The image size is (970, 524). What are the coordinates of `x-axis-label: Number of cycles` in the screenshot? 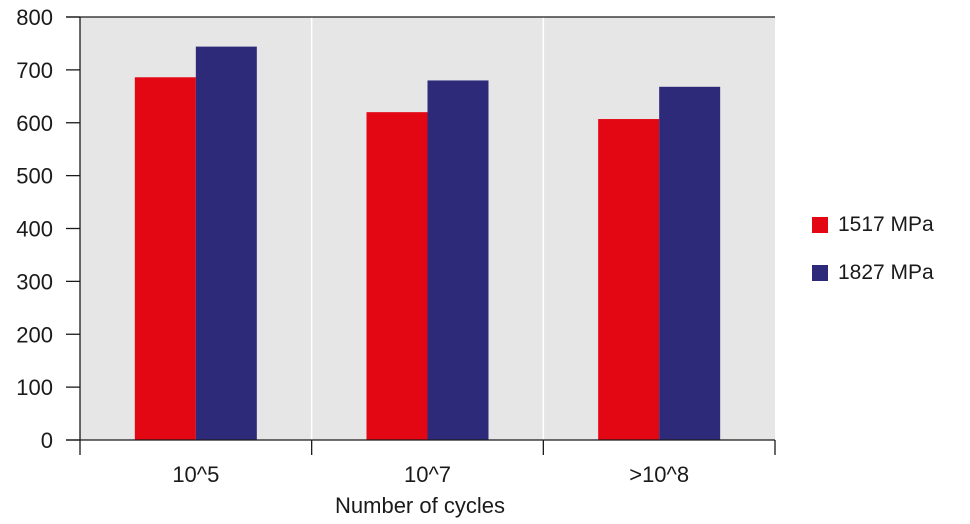 It's located at (420, 505).